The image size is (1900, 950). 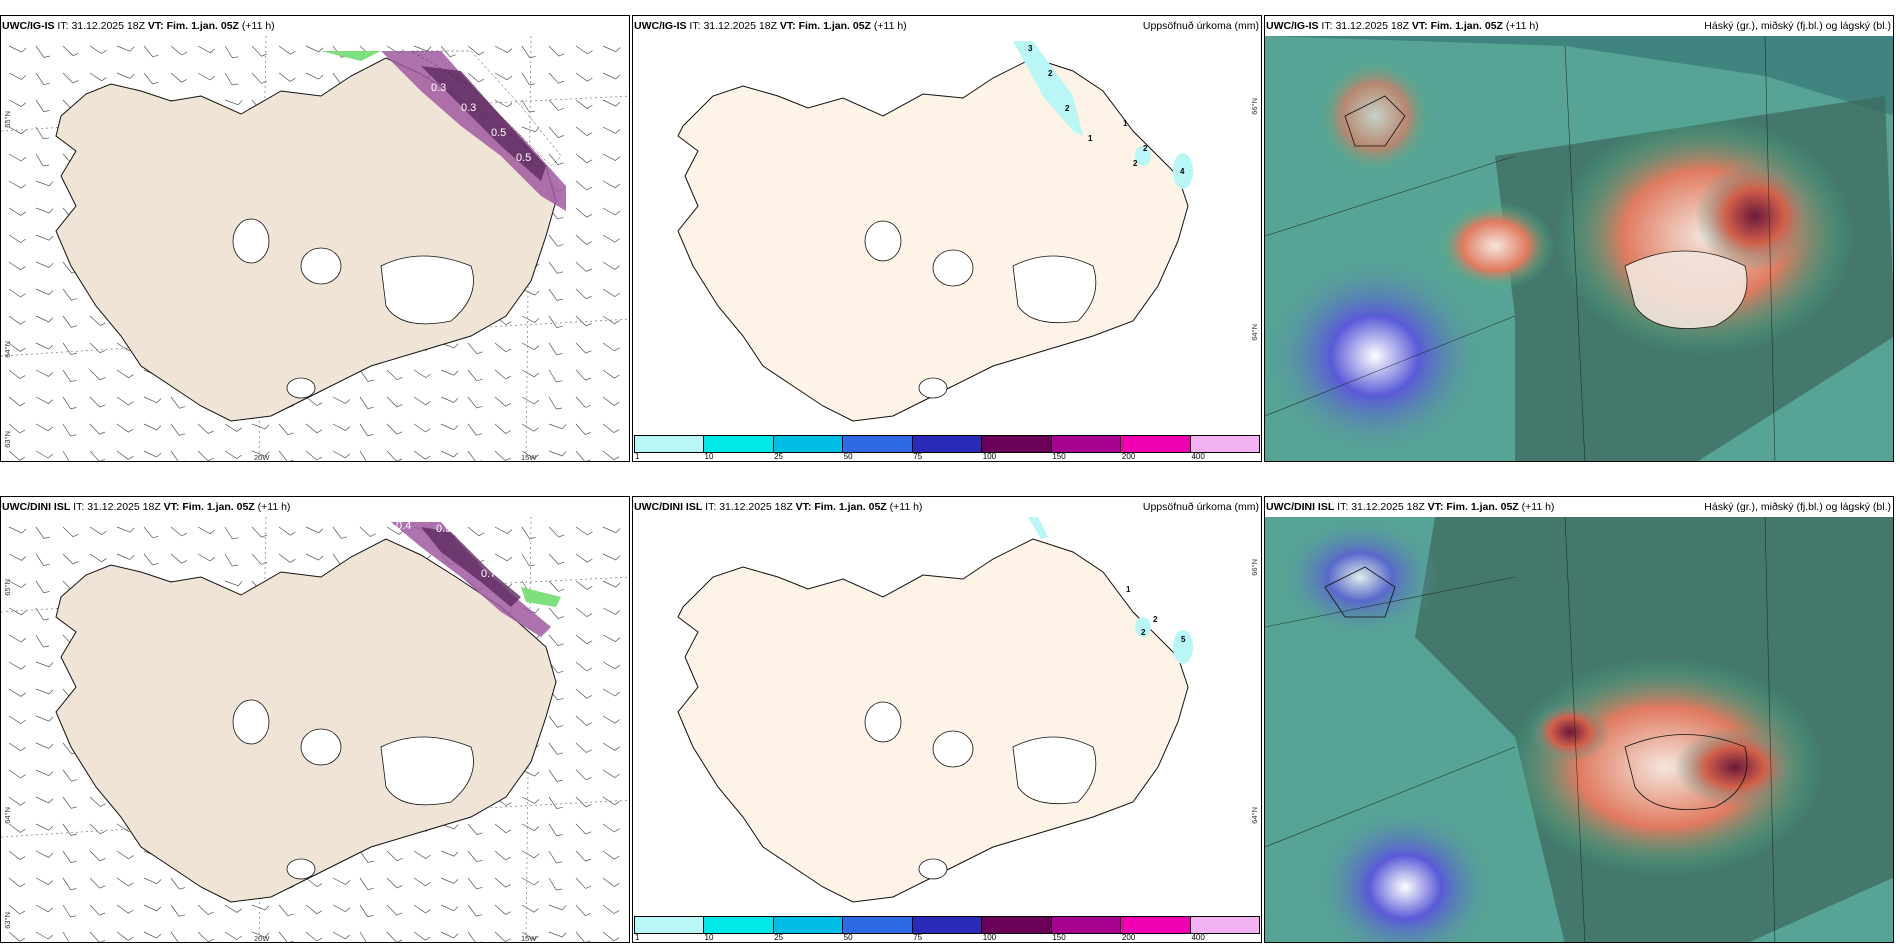 I want to click on lon-label: 20W, so click(x=262, y=457).